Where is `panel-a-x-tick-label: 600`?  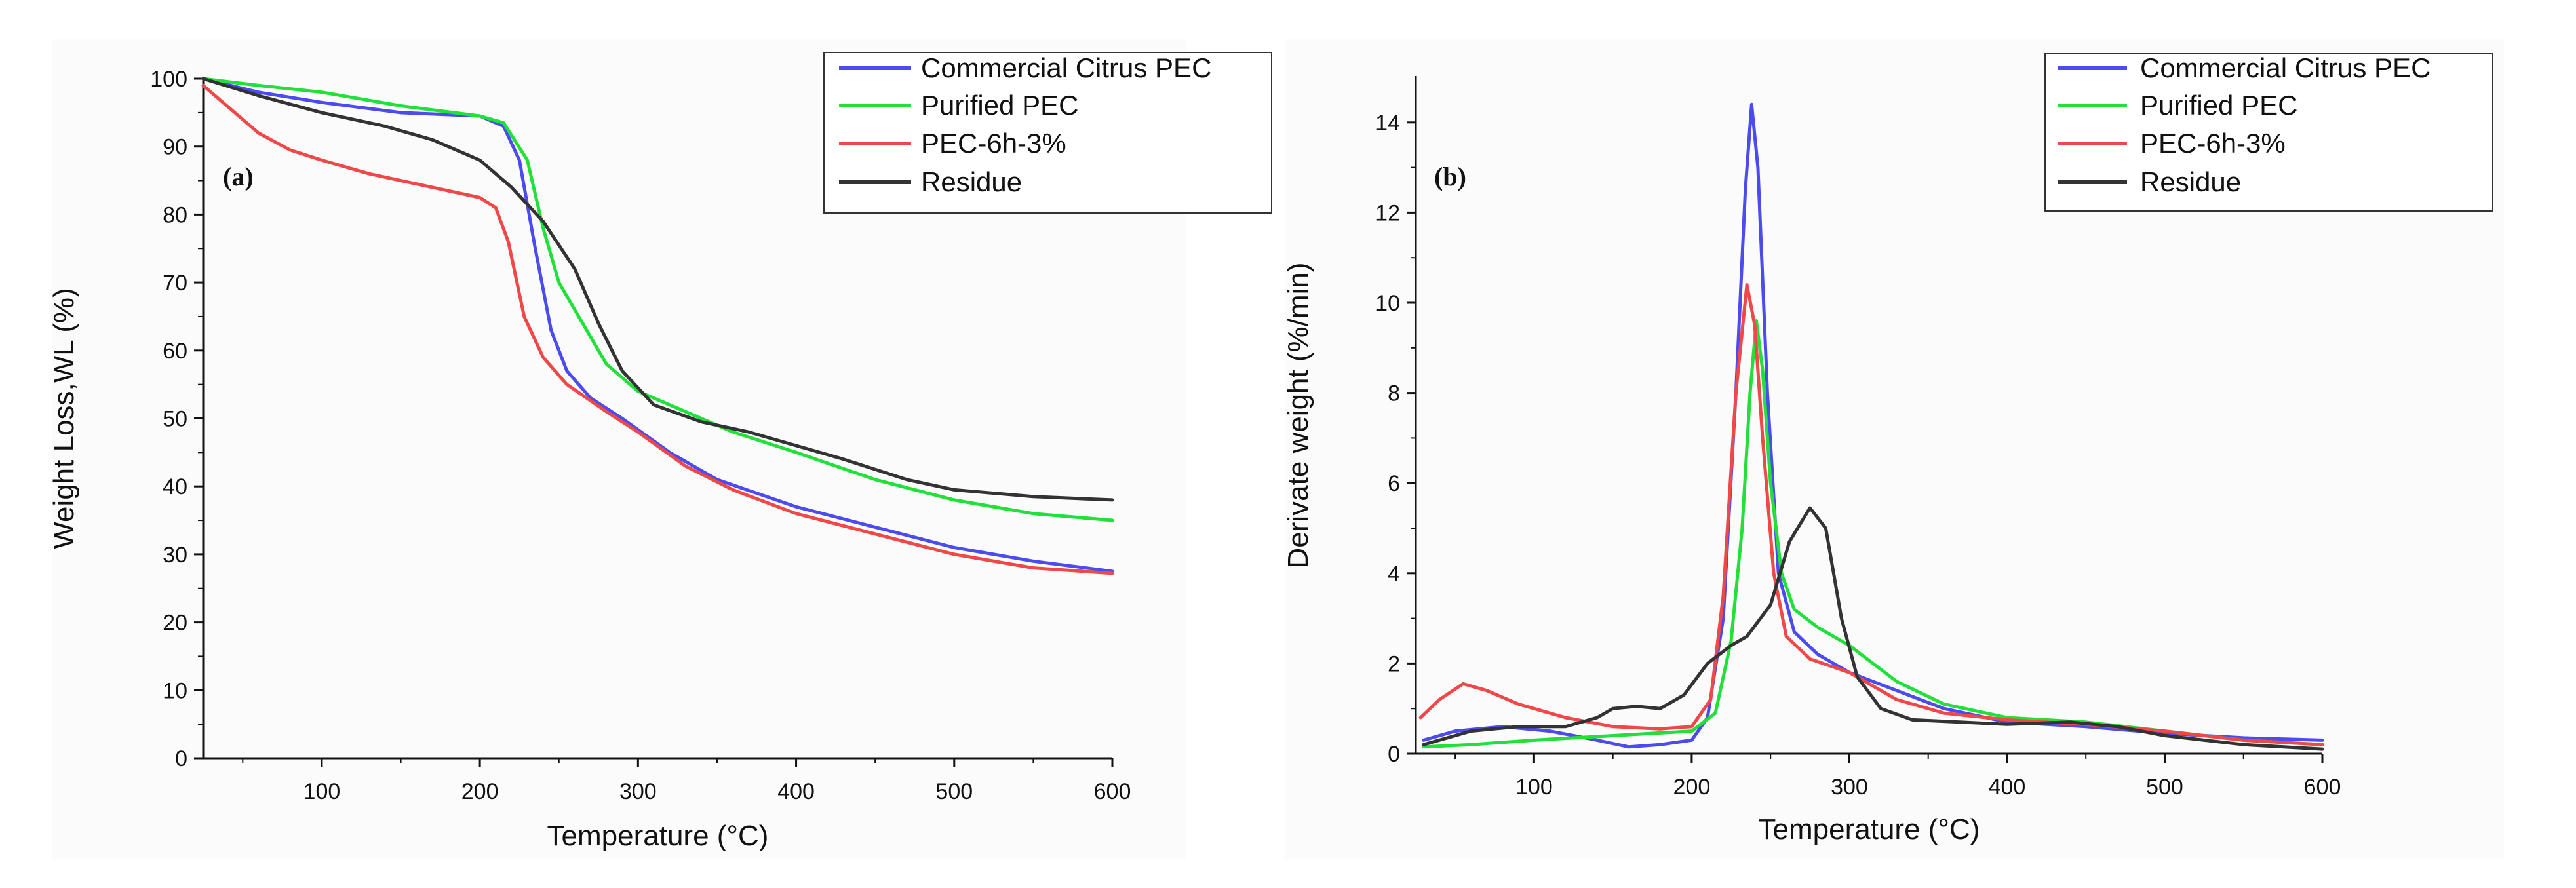
panel-a-x-tick-label: 600 is located at coordinates (1112, 791).